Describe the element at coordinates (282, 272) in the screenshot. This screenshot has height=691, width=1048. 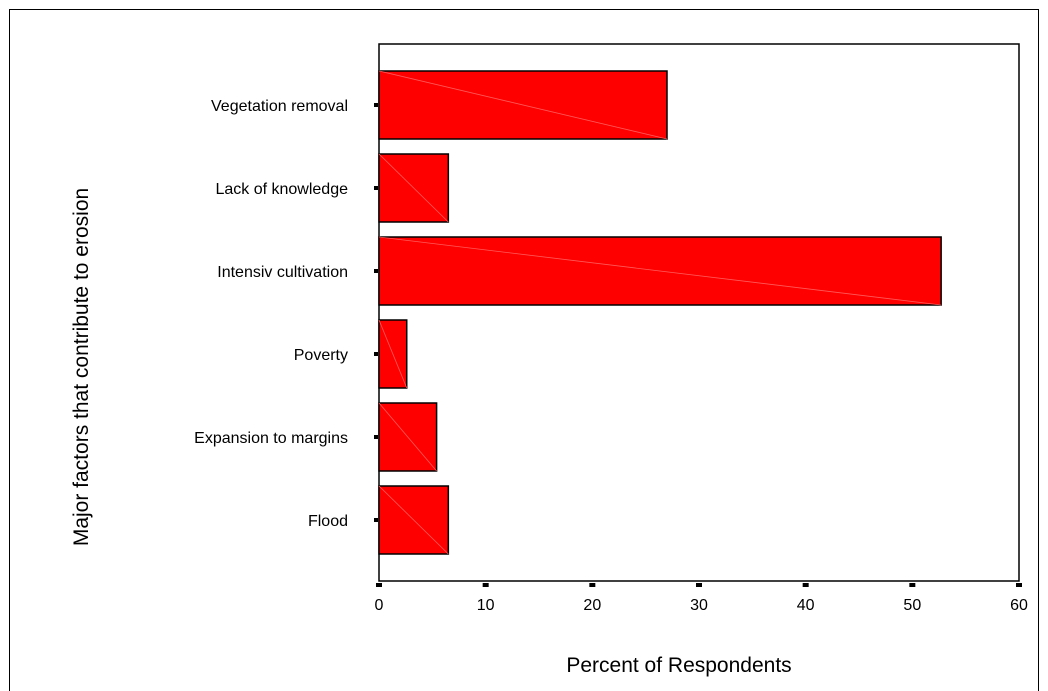
I see `category-label: Intensiv cultivation` at that location.